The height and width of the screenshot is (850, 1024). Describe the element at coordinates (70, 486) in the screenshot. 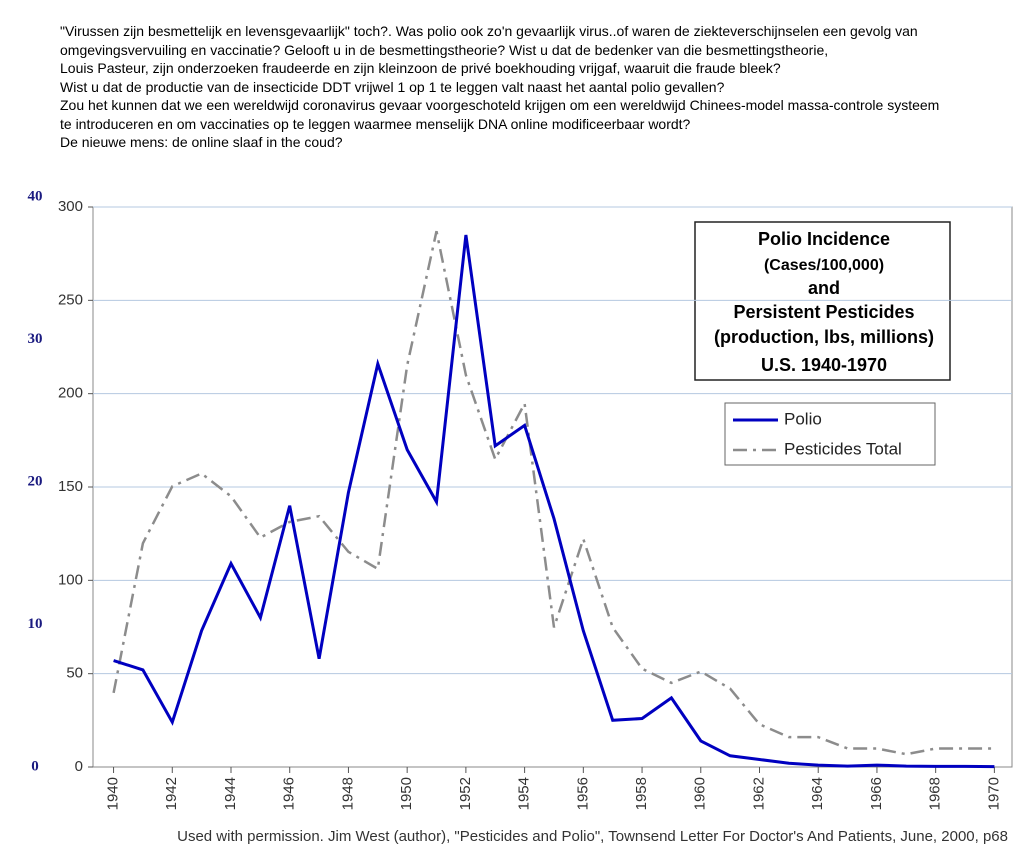

I see `y-tick-label: 150` at that location.